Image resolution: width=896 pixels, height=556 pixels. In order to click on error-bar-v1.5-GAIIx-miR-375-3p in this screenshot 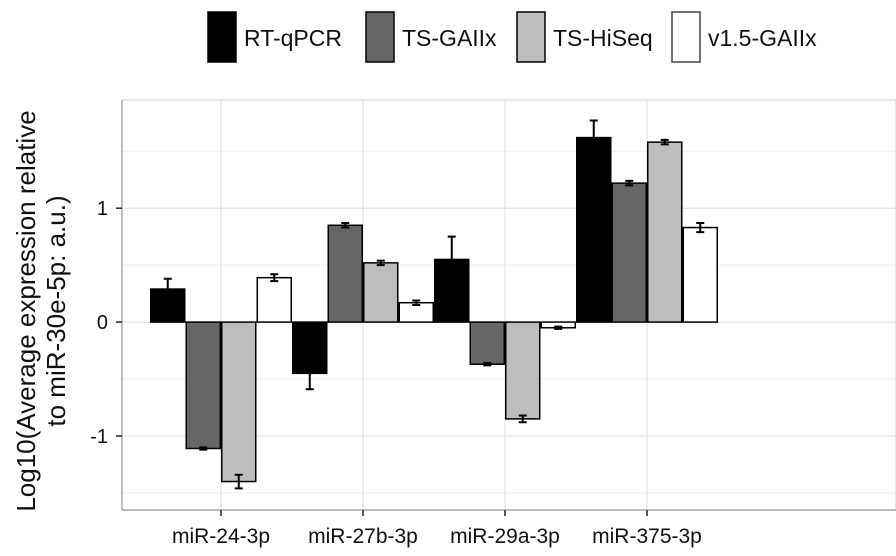, I will do `click(700, 228)`.